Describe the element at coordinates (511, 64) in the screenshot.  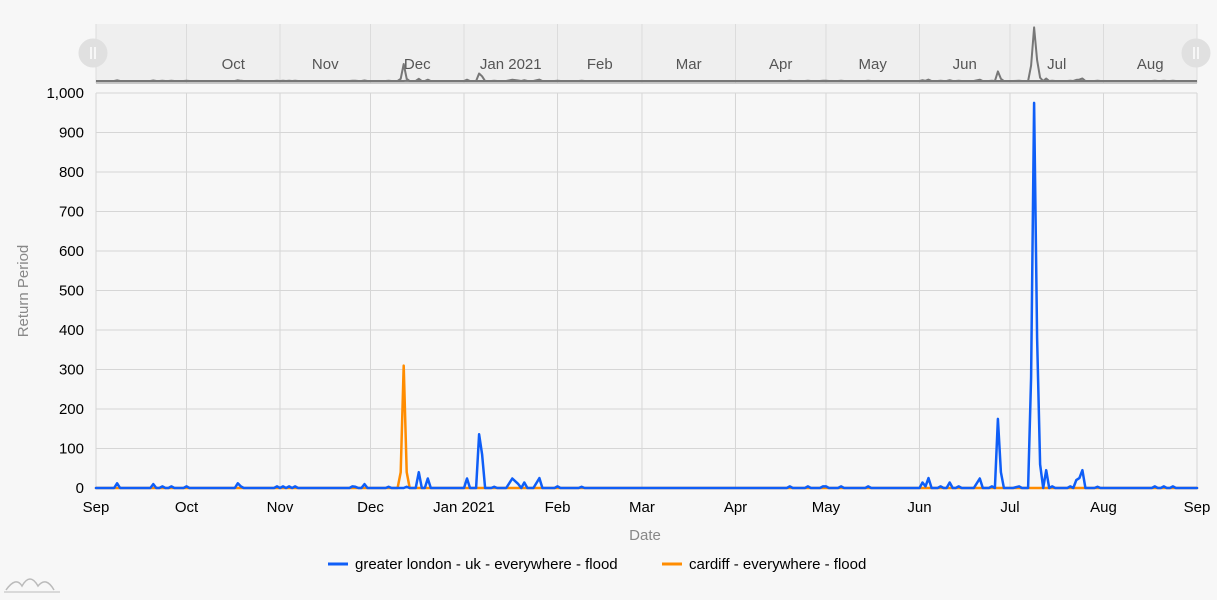
I see `scrollbar-label: Jan 2021` at that location.